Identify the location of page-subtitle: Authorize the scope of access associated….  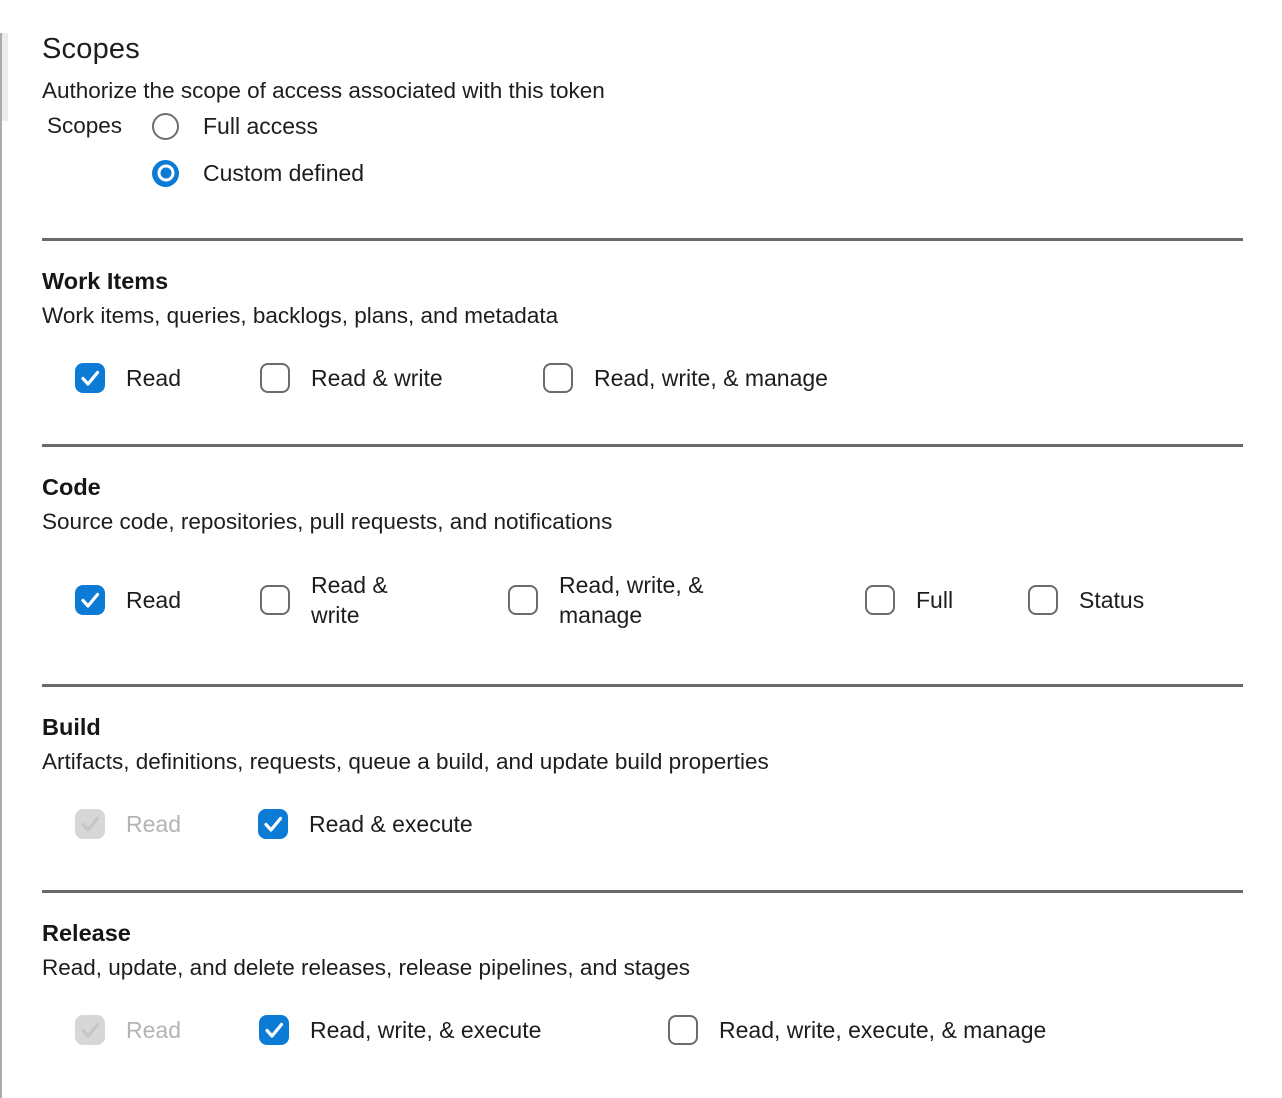
(323, 90).